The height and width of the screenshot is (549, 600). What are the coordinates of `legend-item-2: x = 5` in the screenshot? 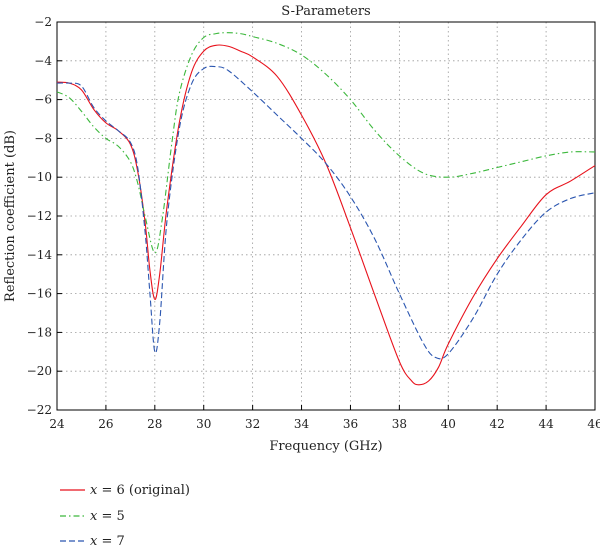 It's located at (92, 516).